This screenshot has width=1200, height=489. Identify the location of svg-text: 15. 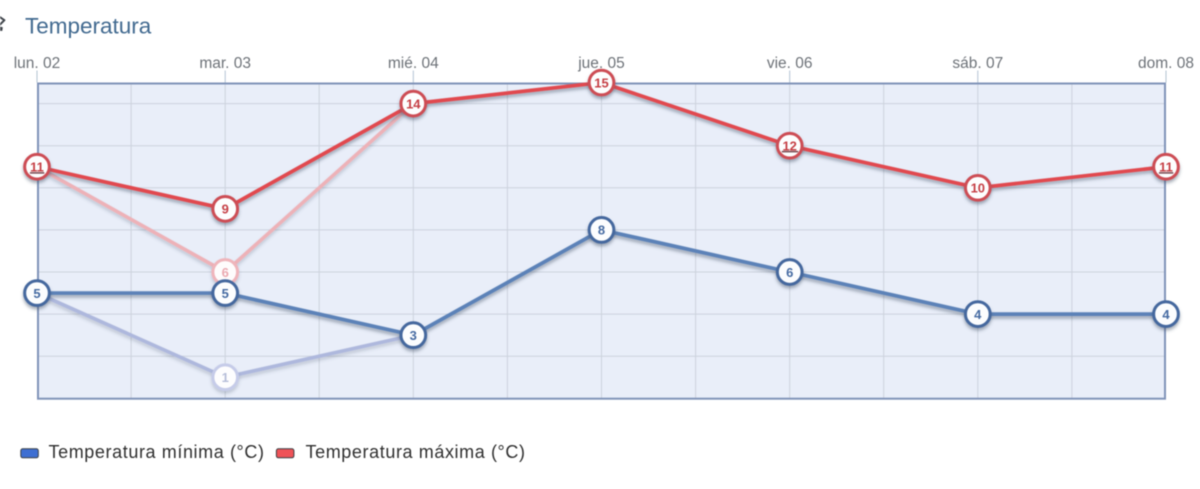
(601, 82).